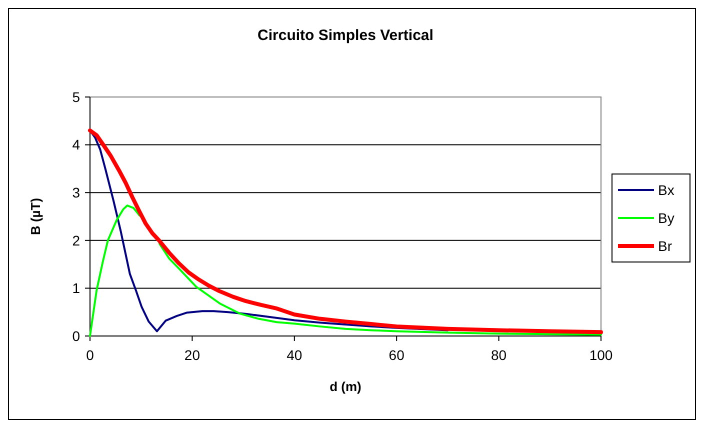 The height and width of the screenshot is (428, 704). I want to click on legend-label: Bx, so click(666, 190).